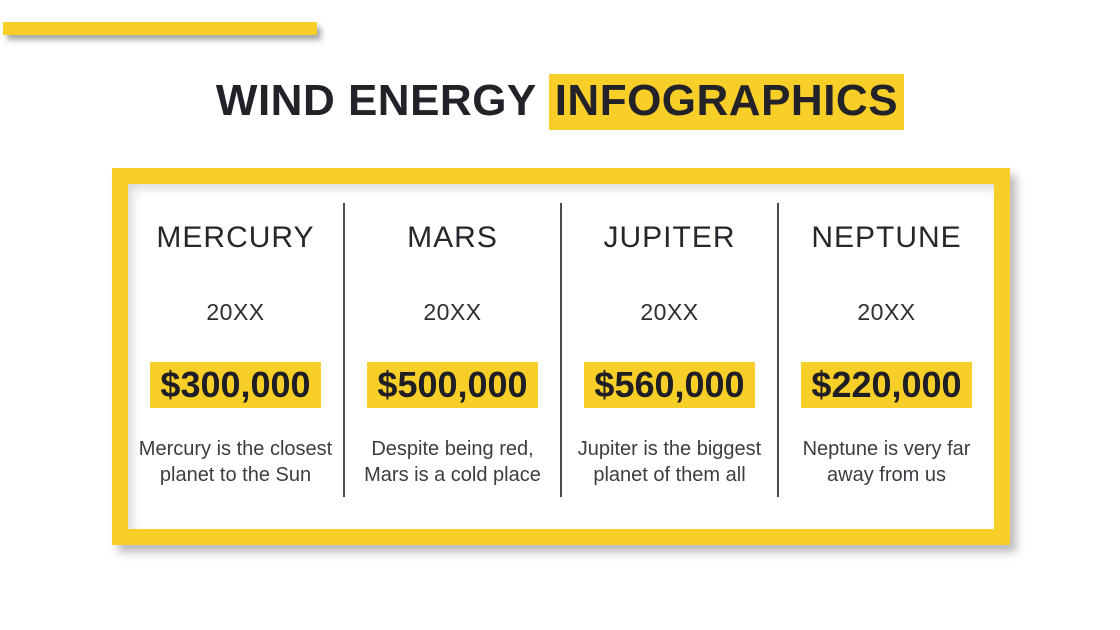 Image resolution: width=1120 pixels, height=630 pixels. I want to click on column-amount: $220,000, so click(886, 385).